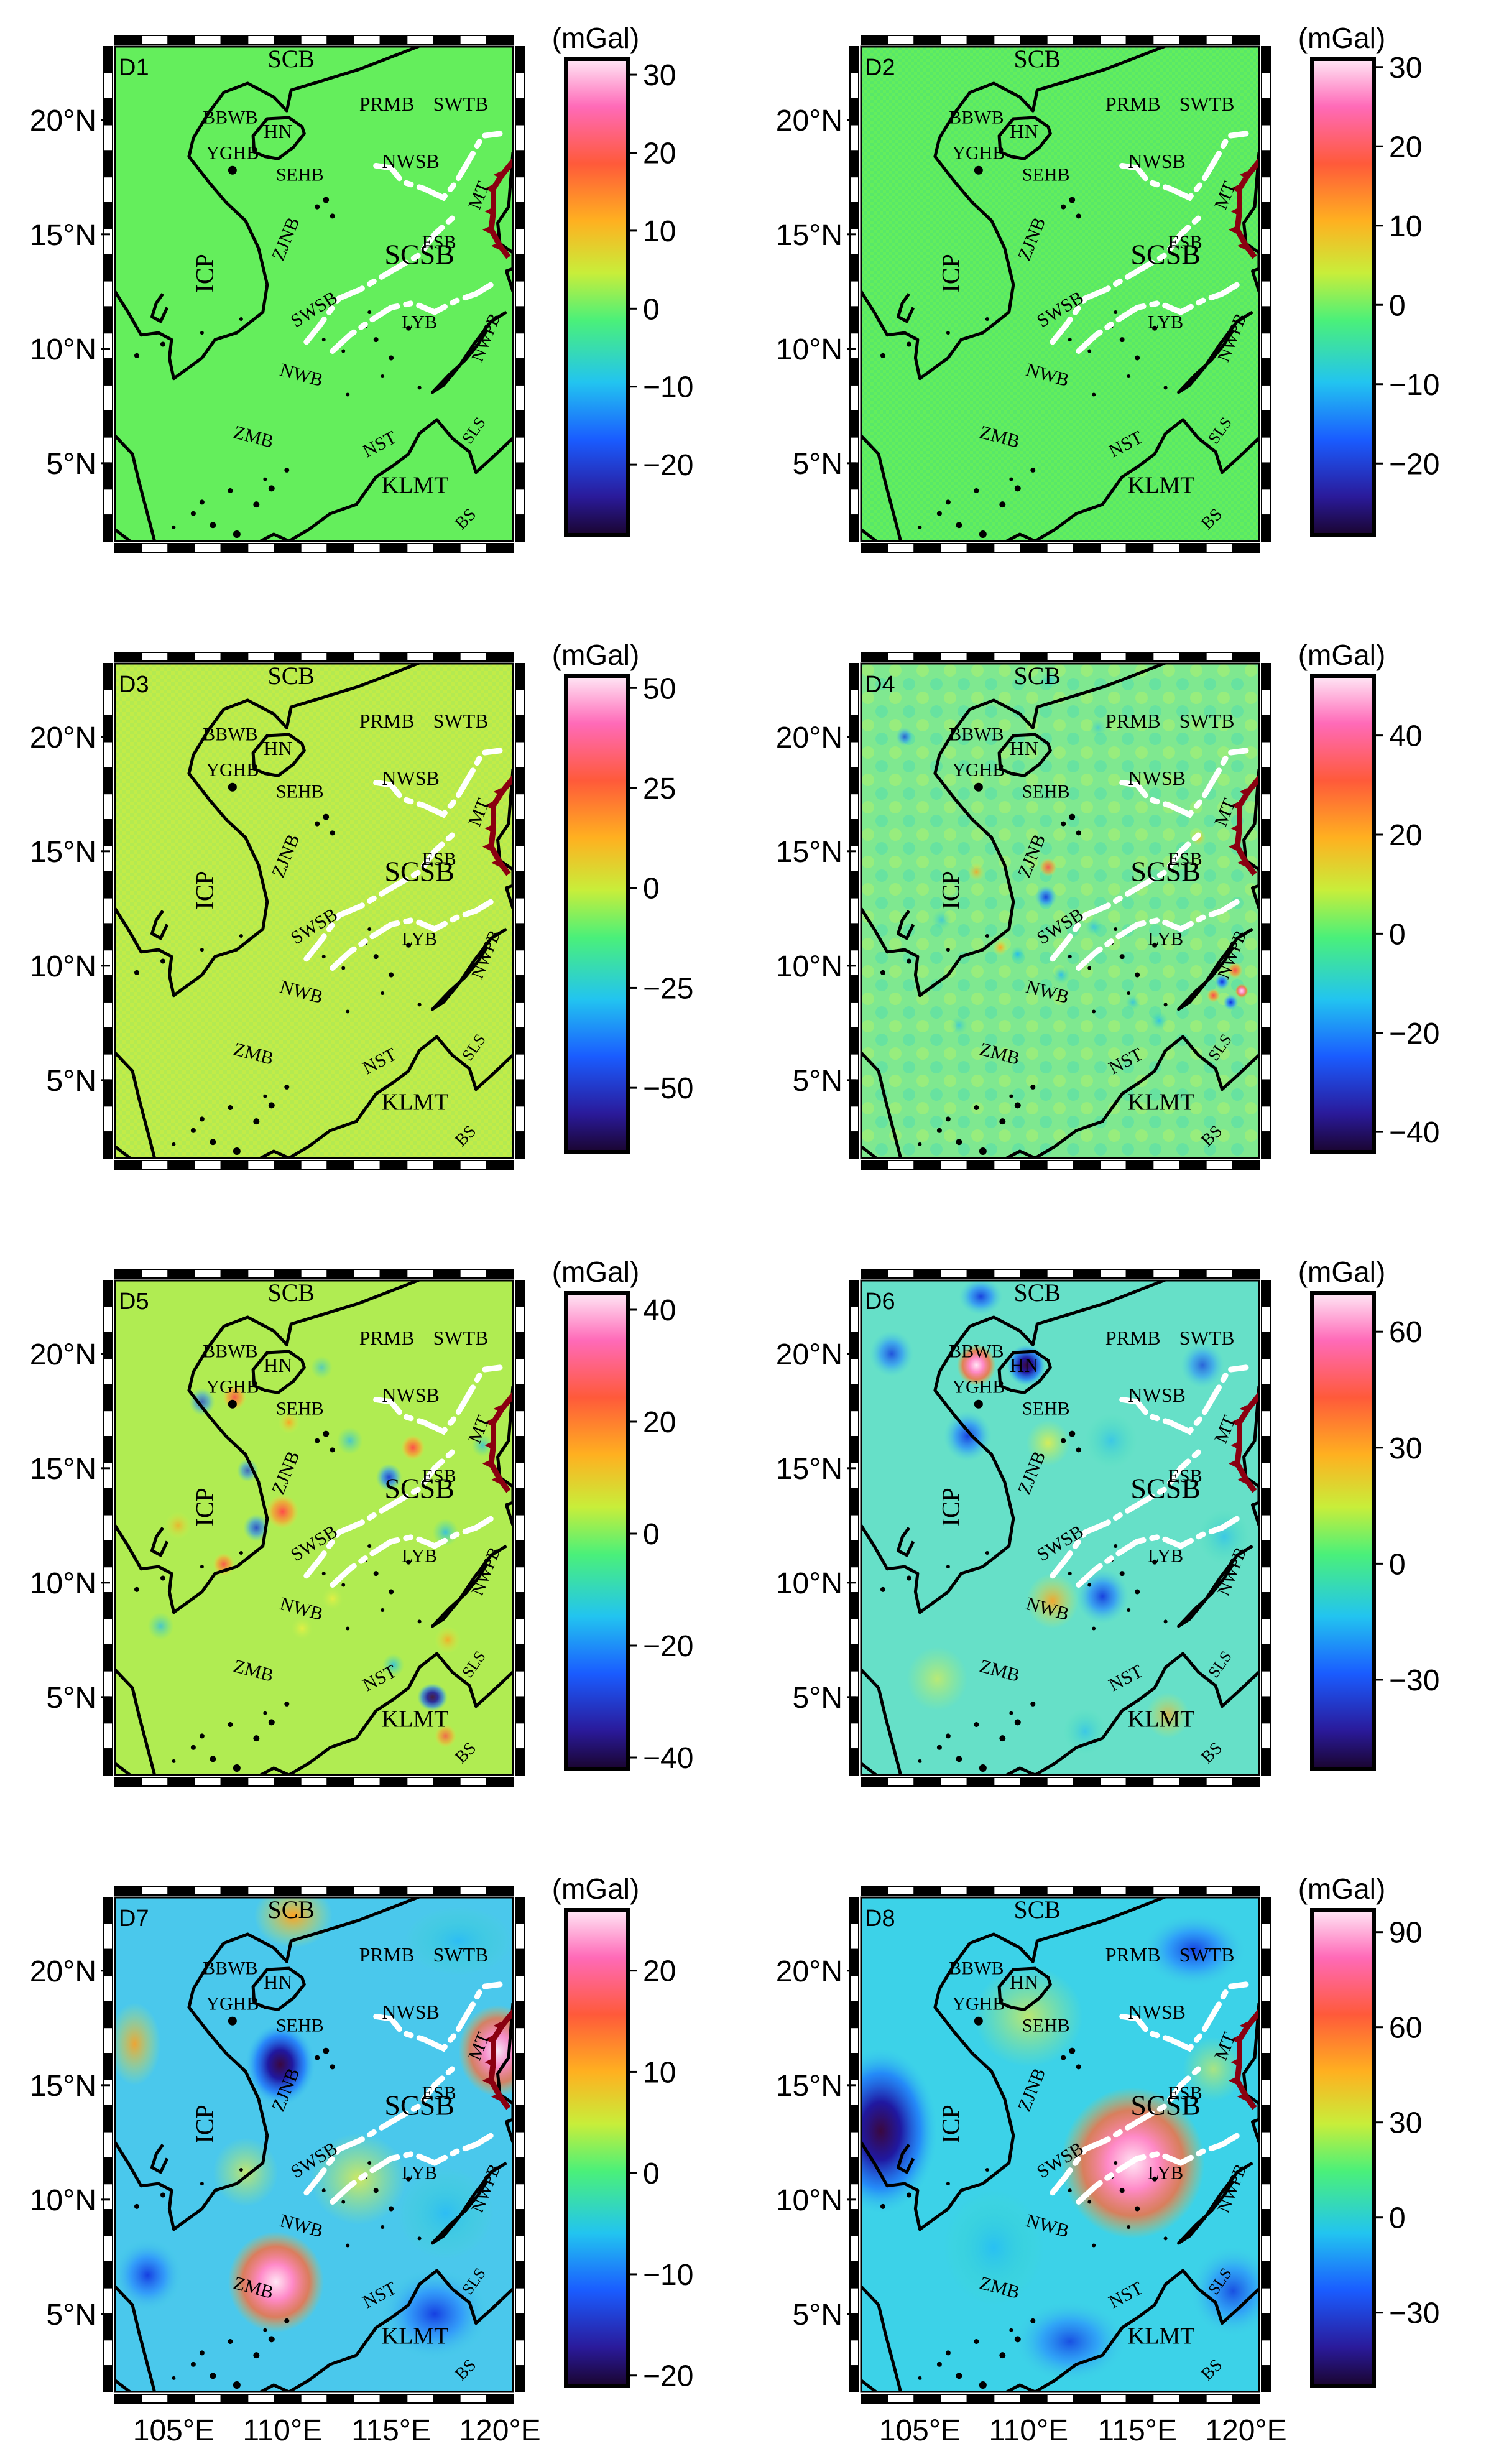 The image size is (1486, 2464). I want to click on cambodia-coast, so click(906, 2159).